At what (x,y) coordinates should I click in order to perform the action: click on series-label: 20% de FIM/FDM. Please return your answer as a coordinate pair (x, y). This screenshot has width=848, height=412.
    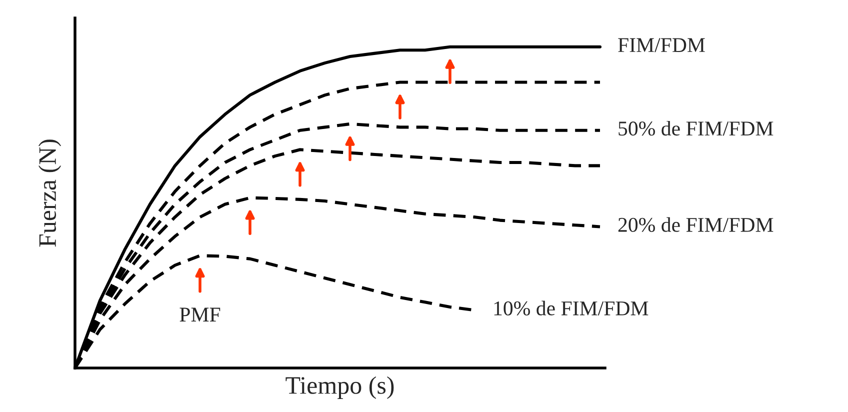
    Looking at the image, I should click on (696, 224).